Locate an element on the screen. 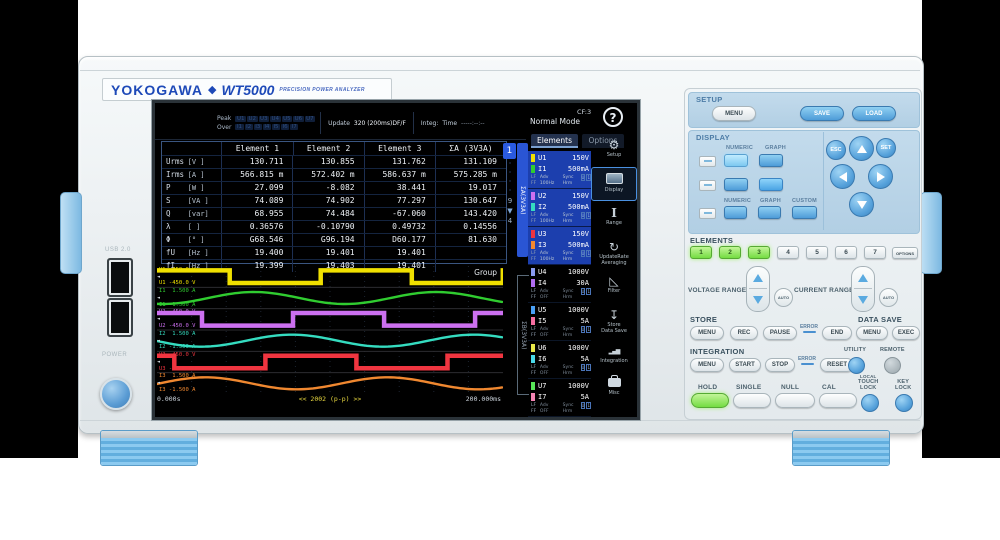 Image resolution: width=1000 pixels, height=540 pixels. null-button is located at coordinates (795, 400).